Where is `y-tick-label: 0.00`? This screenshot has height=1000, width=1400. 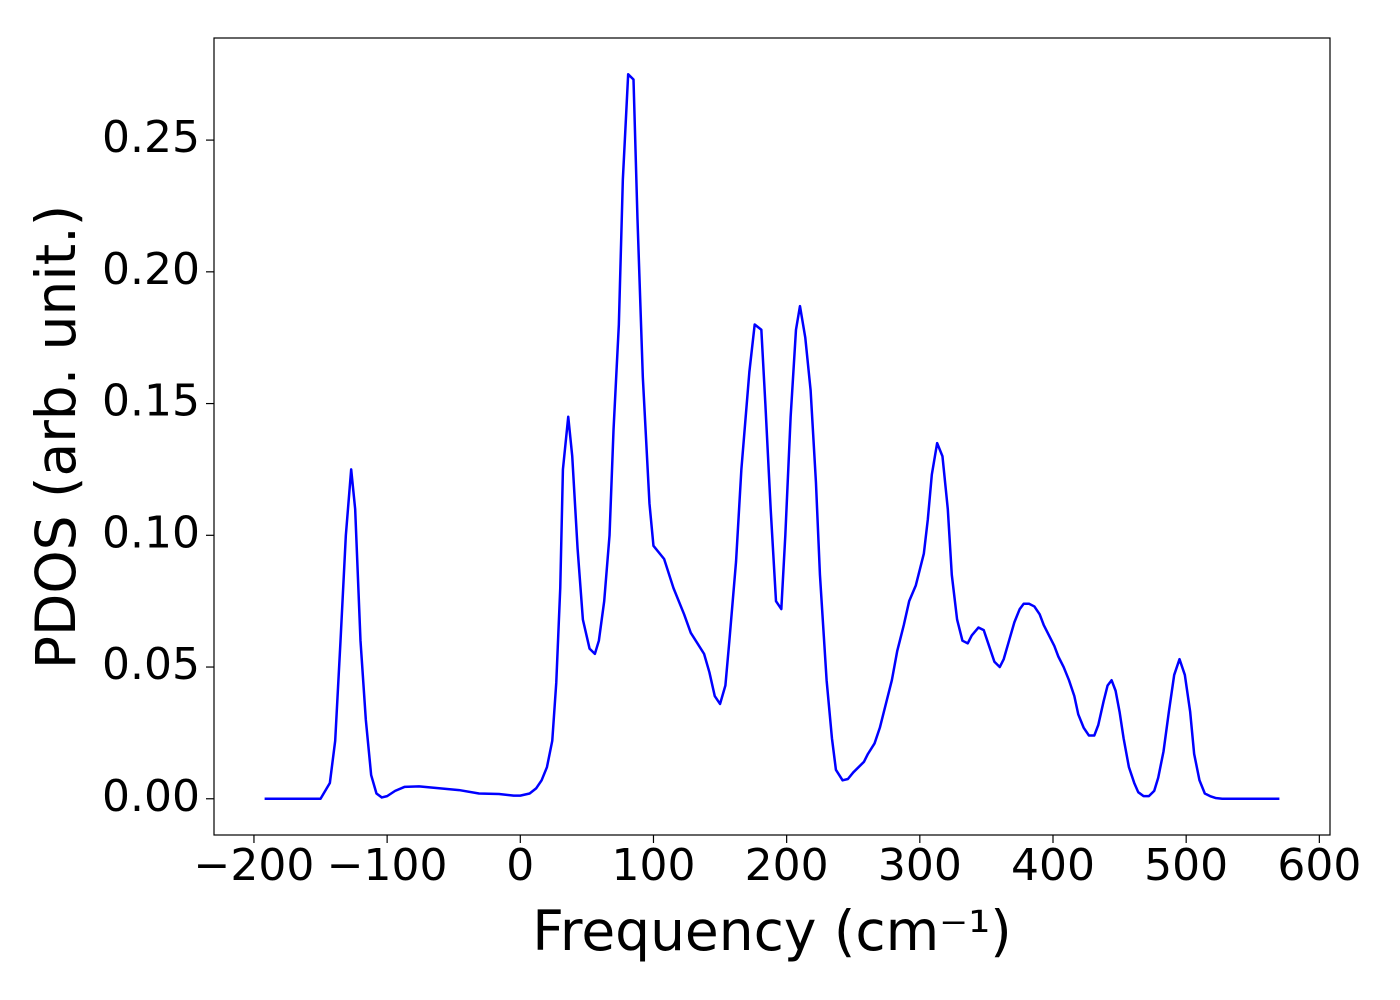 y-tick-label: 0.00 is located at coordinates (151, 796).